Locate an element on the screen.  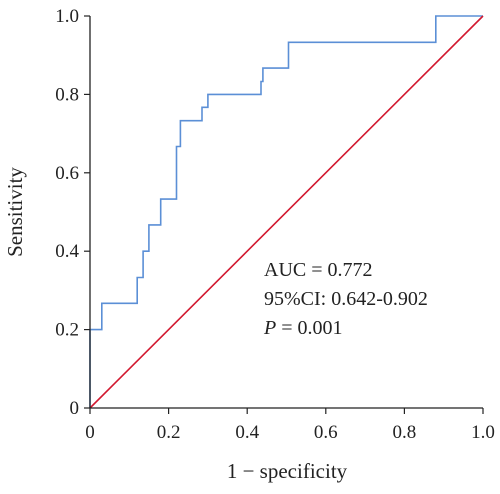
y-ticks: 0 0.2 0.4 0.6 0.8 1.0 is located at coordinates (72, 212).